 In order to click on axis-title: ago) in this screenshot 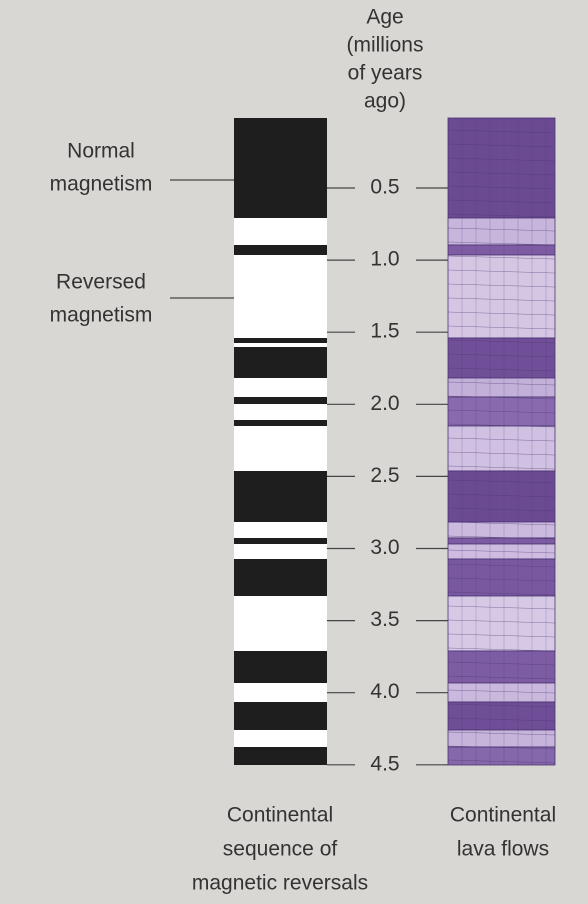, I will do `click(385, 101)`.